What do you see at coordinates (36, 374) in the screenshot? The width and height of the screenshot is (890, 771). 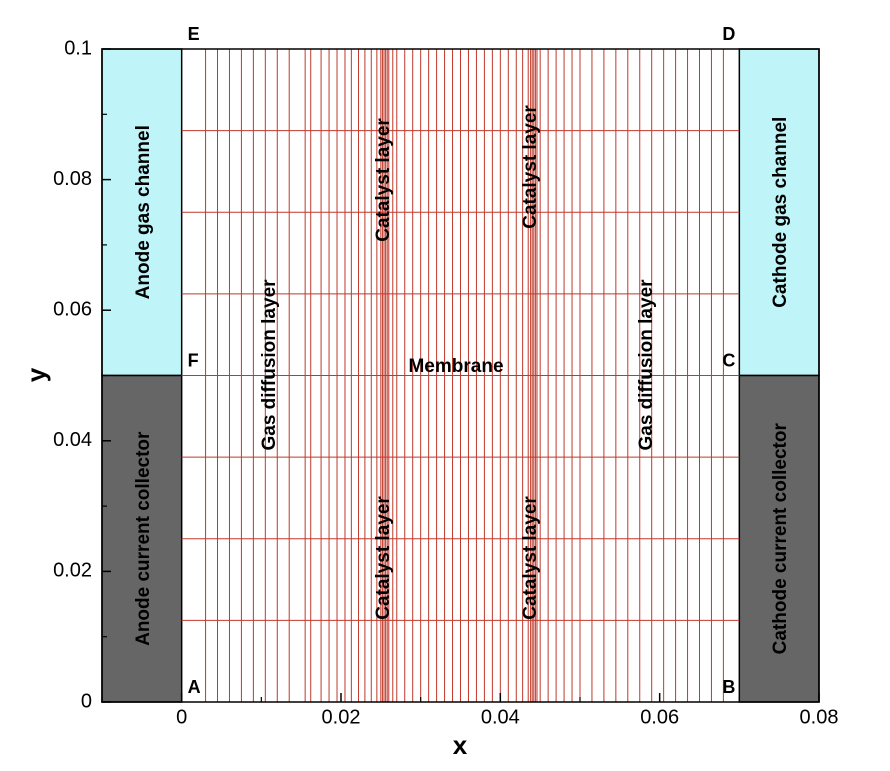 I see `y-axis-title: y` at bounding box center [36, 374].